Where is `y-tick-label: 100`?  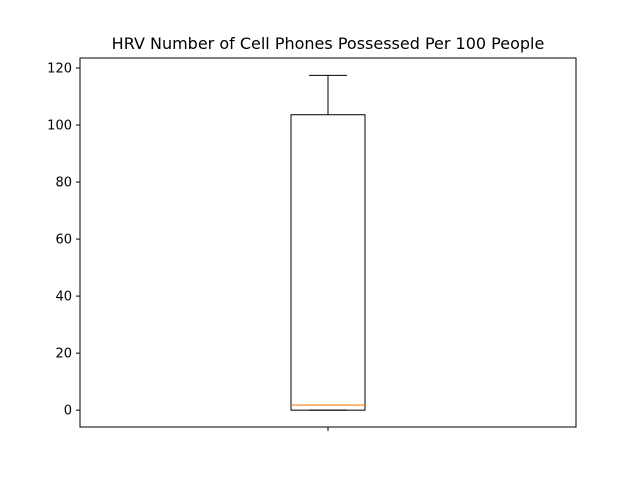 y-tick-label: 100 is located at coordinates (59, 126).